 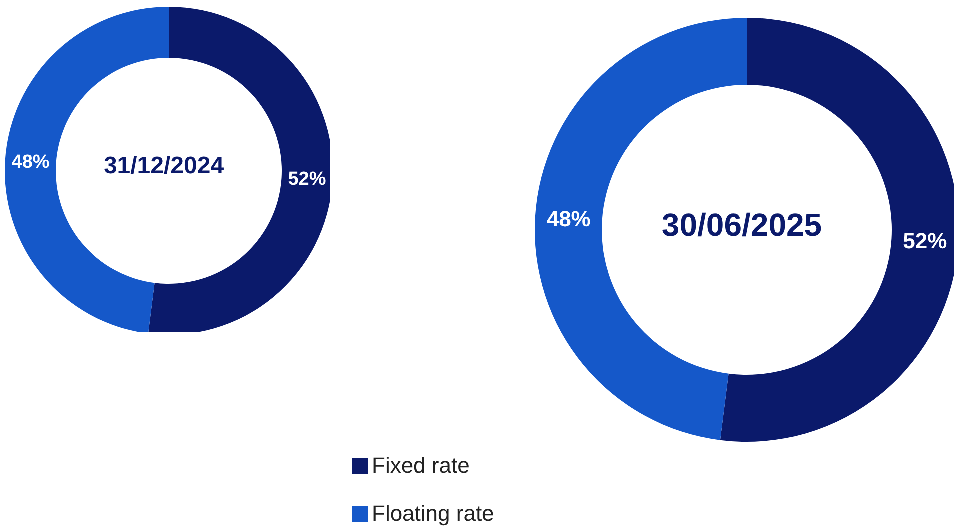 I want to click on legend-label: Floating rate, so click(x=433, y=513).